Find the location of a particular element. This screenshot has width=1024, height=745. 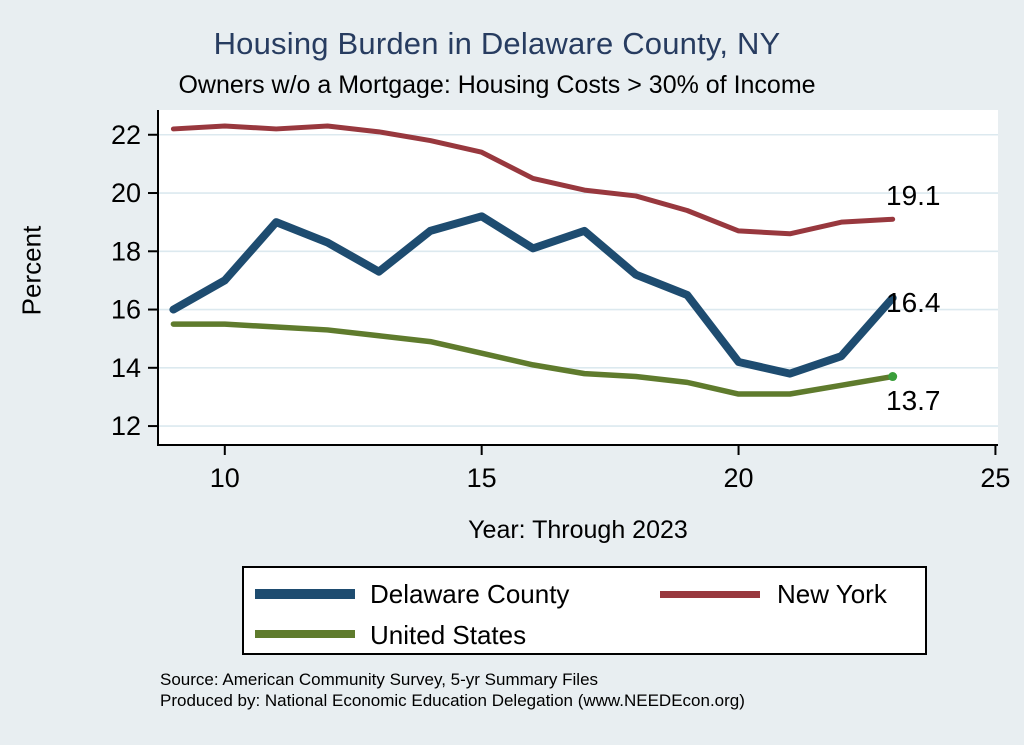

x-tick-label: 20 is located at coordinates (739, 478).